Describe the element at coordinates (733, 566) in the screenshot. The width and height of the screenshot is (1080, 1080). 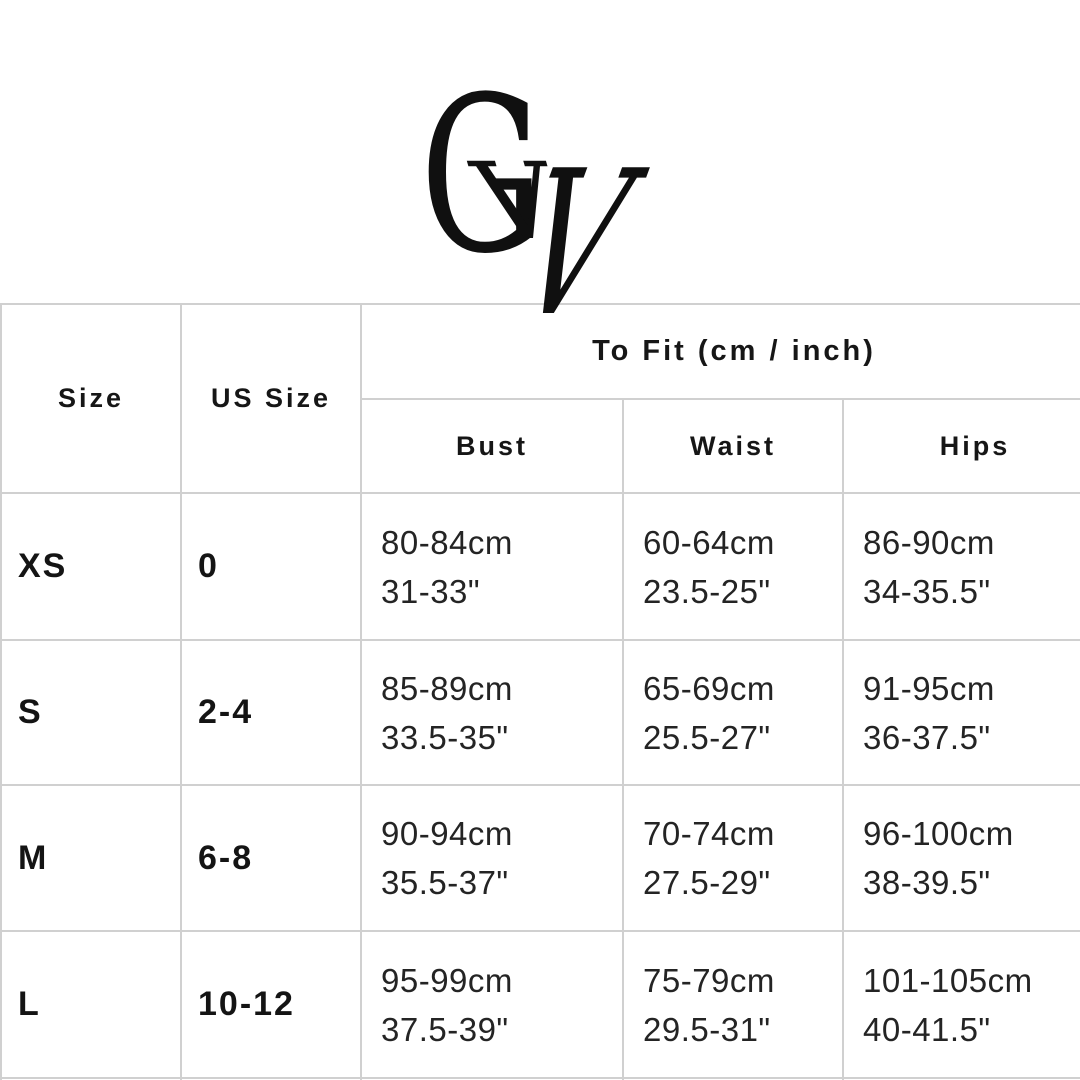
I see `waist-cell: 60-64cm 23.5-25"` at that location.